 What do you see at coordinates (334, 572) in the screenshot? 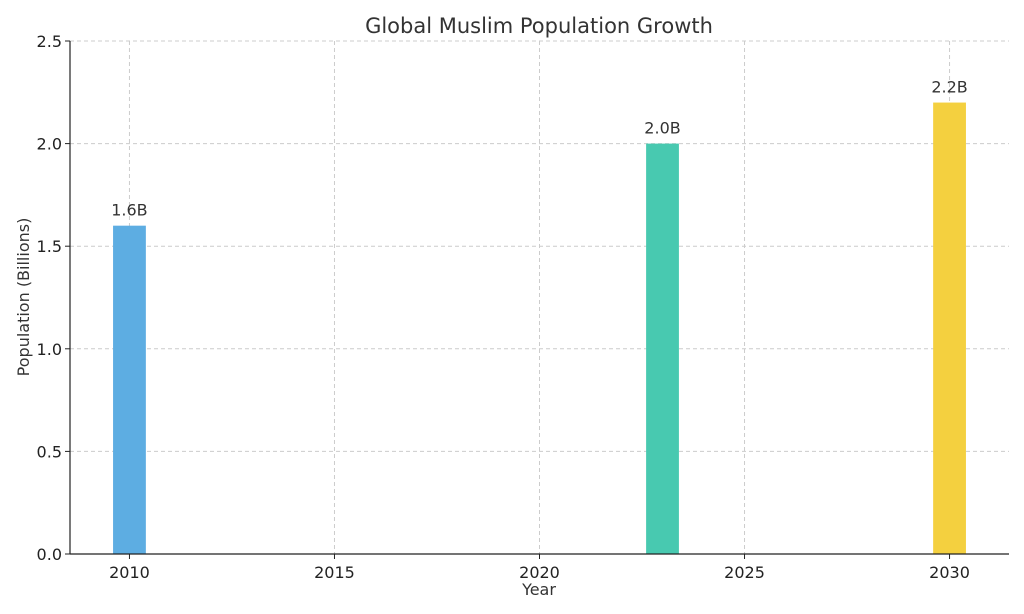
I see `x-tick-label: 2015` at bounding box center [334, 572].